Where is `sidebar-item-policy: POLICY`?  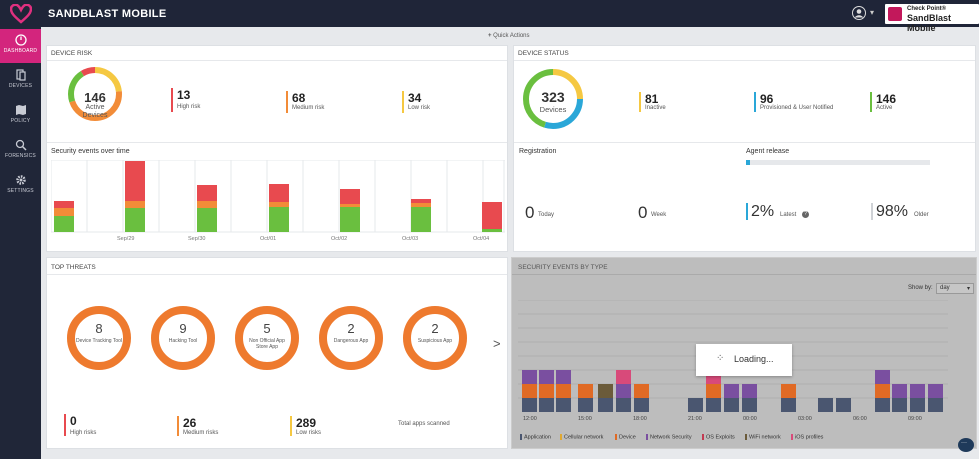
sidebar-item-policy: POLICY is located at coordinates (20, 116).